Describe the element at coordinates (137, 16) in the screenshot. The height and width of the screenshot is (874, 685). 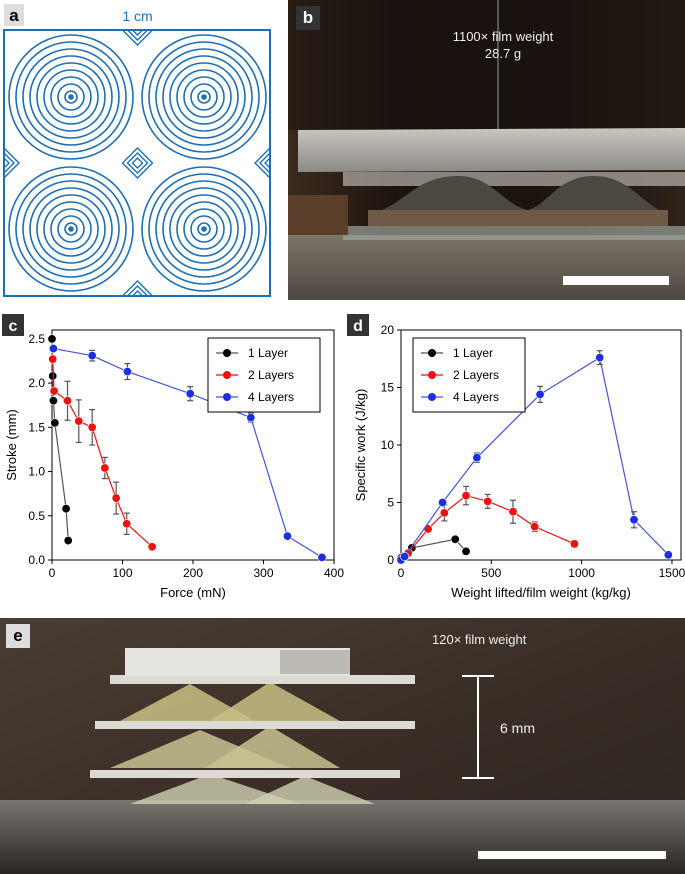
I see `scale-text: 1 cm` at that location.